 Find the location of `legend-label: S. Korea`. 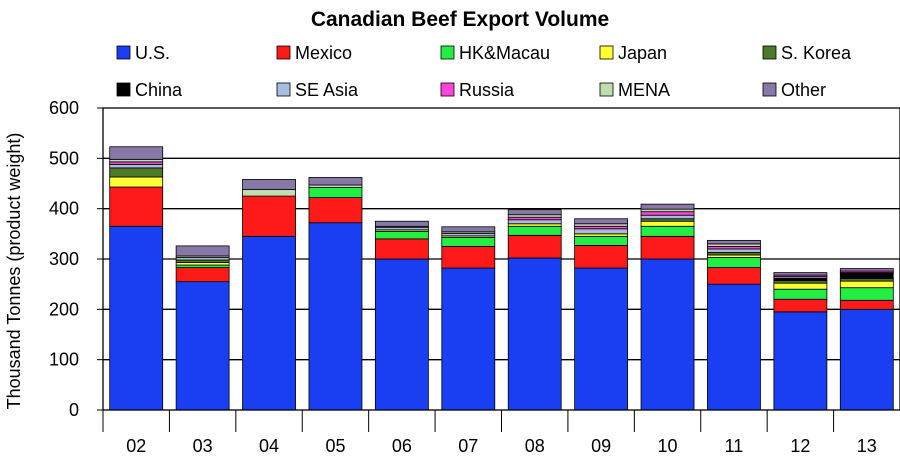

legend-label: S. Korea is located at coordinates (816, 53).